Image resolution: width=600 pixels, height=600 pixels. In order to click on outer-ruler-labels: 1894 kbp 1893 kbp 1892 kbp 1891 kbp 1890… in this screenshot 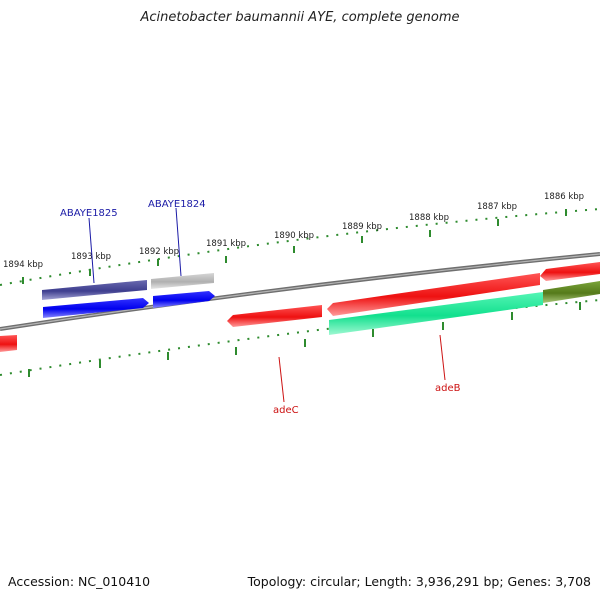, I will do `click(293, 231)`.